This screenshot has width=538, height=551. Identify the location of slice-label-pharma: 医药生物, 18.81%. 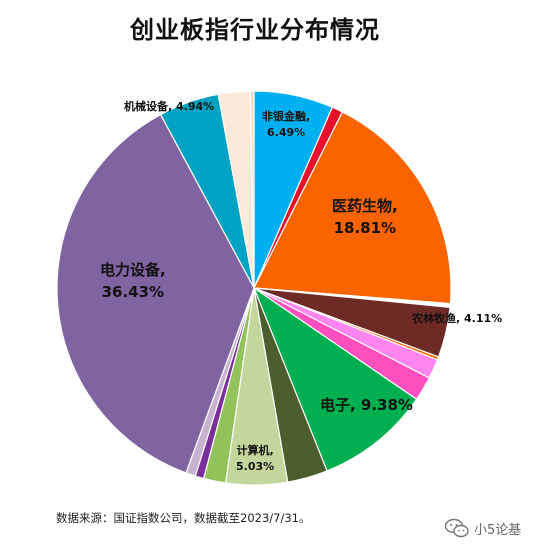
(365, 217).